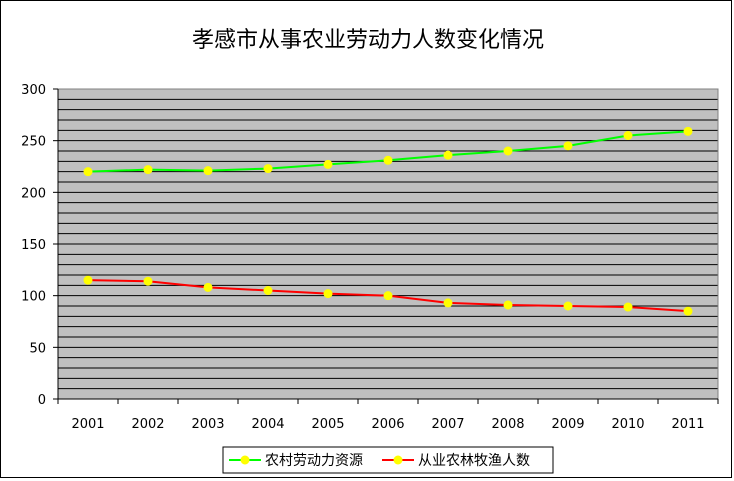 The height and width of the screenshot is (481, 734). Describe the element at coordinates (147, 424) in the screenshot. I see `x-tick-label: 2002` at that location.